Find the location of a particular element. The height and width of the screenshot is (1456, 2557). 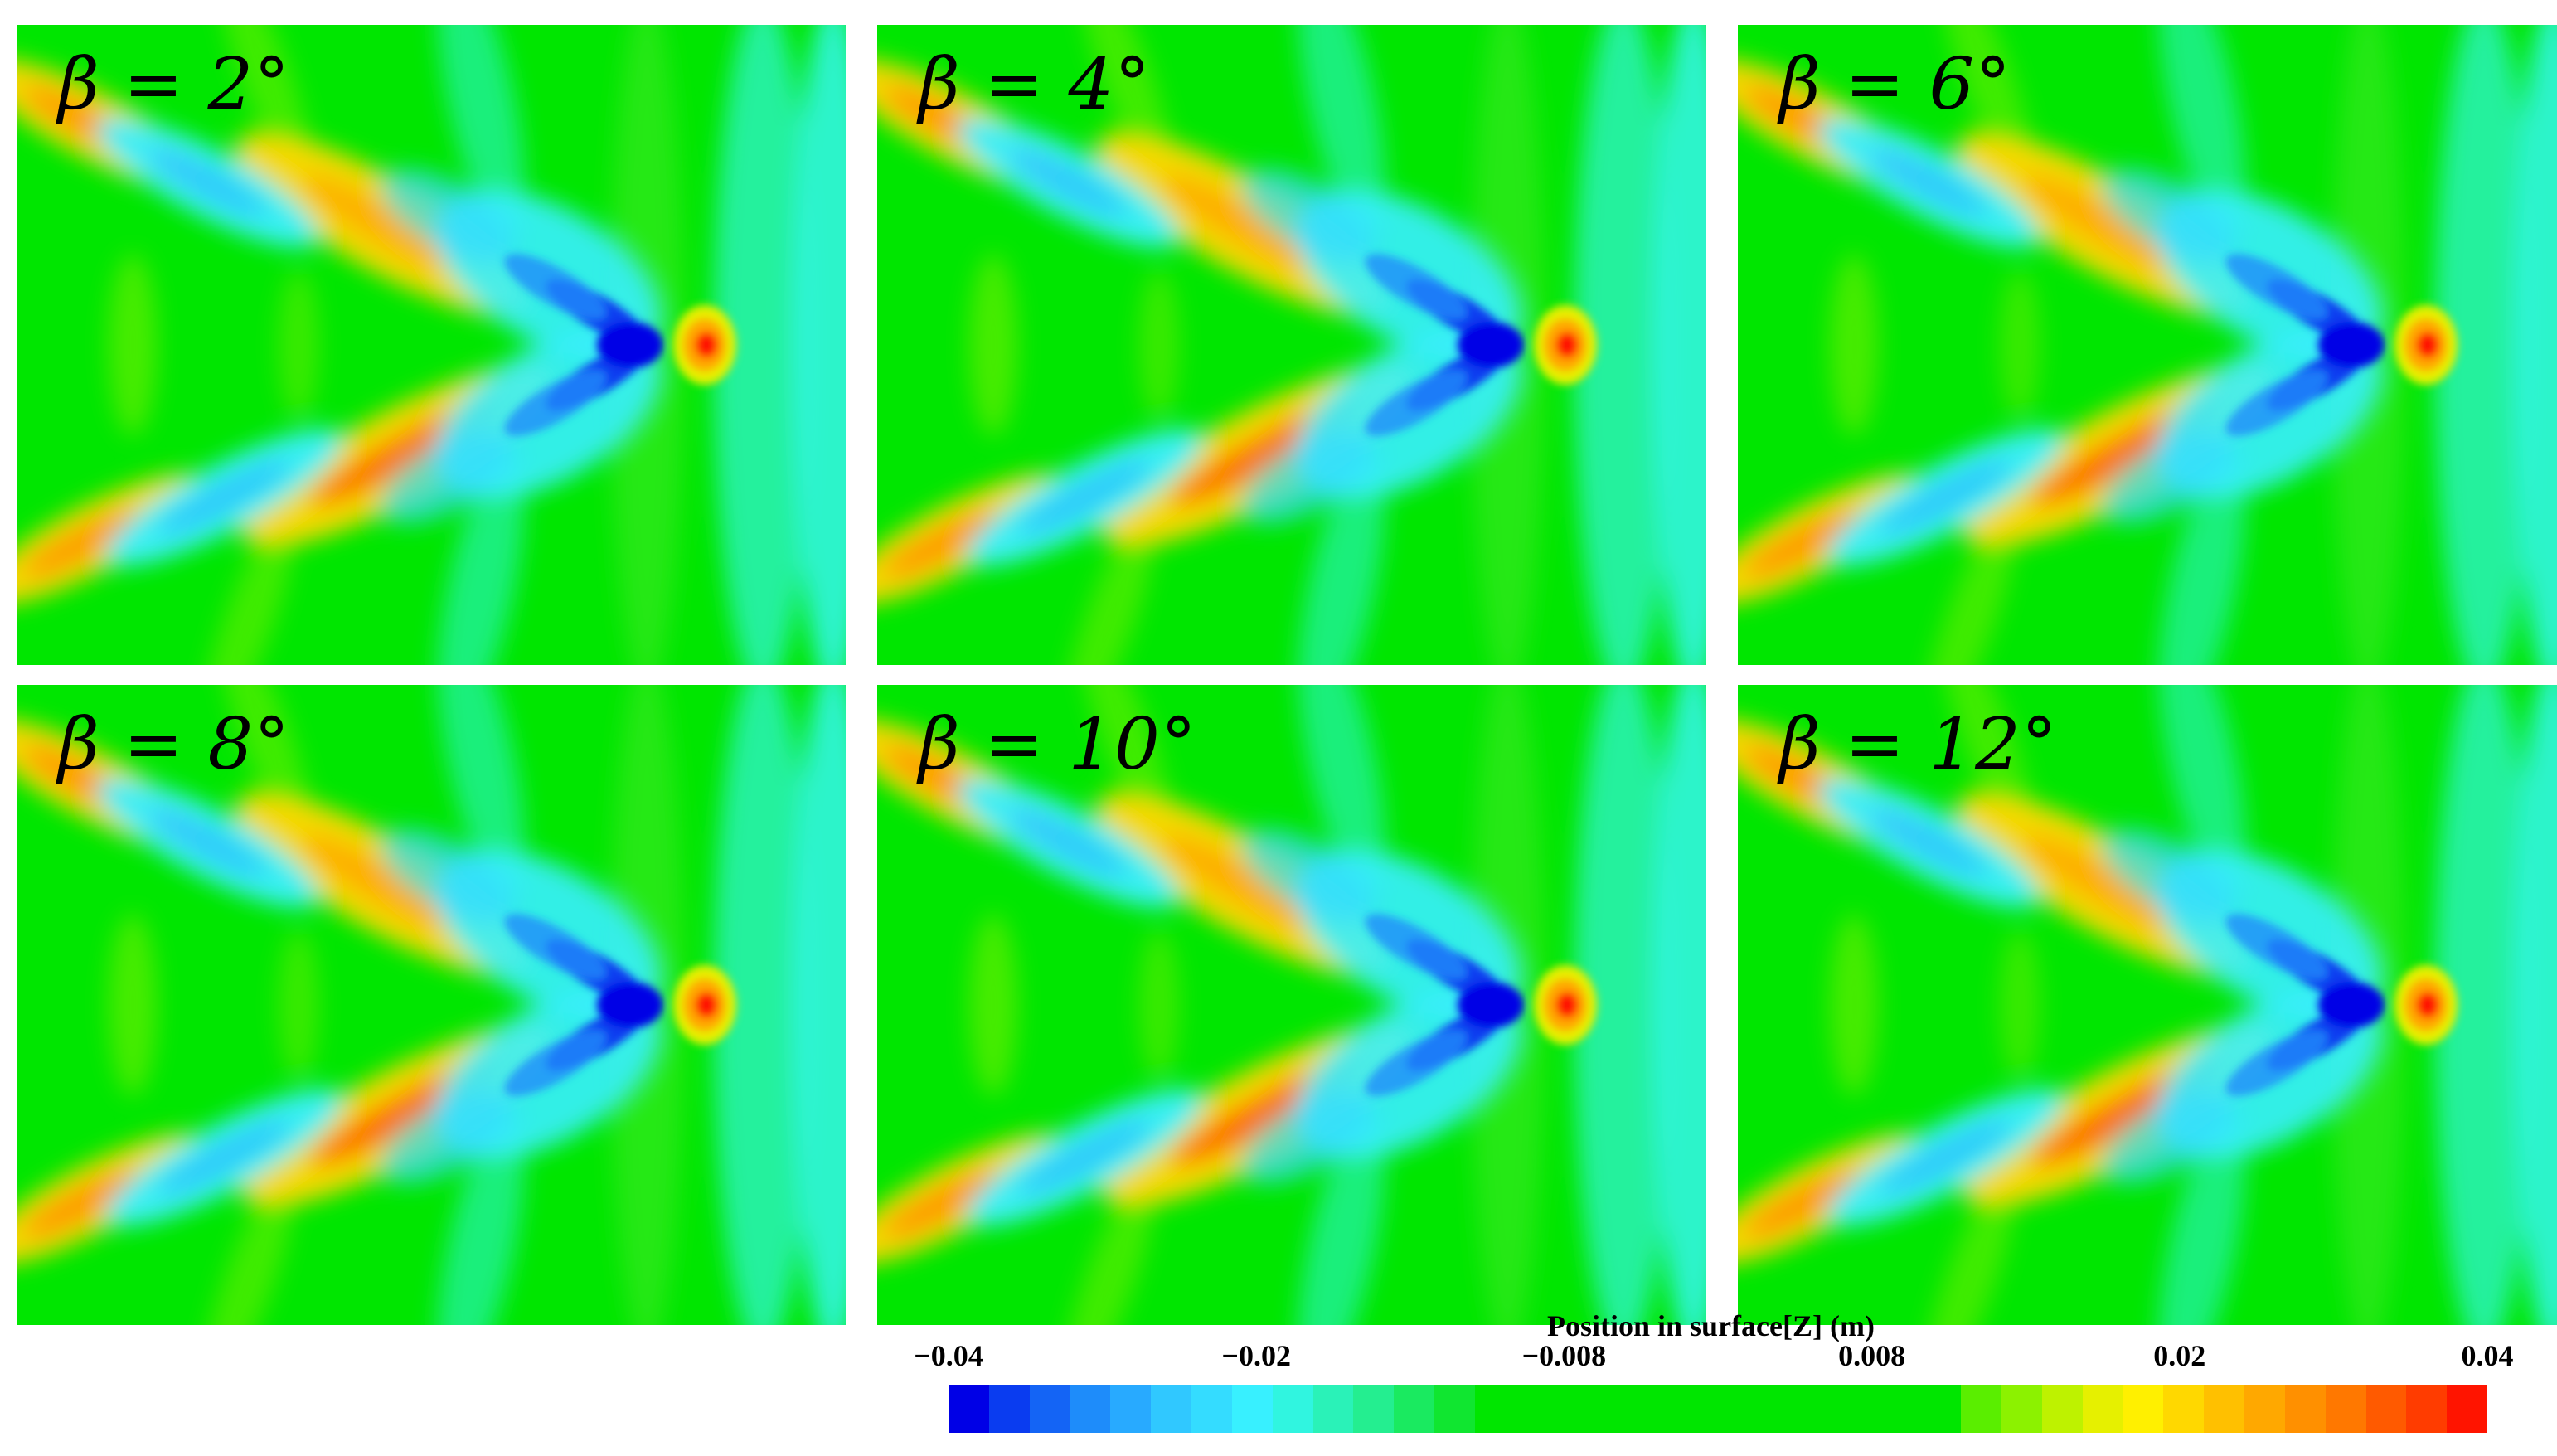

contour-panel: β = 6° is located at coordinates (2147, 345).